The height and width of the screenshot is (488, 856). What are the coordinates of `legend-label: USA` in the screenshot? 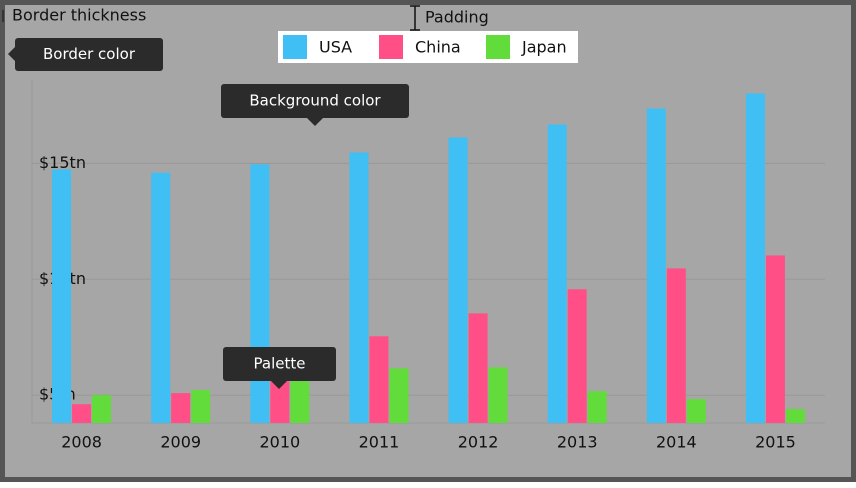 It's located at (335, 47).